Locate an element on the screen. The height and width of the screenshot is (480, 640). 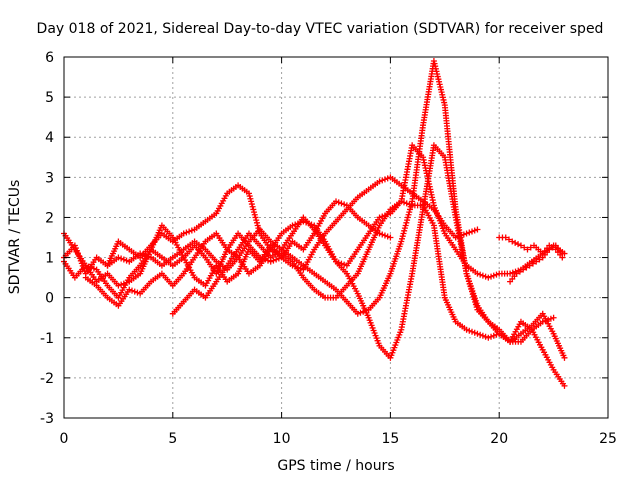
y-tick-label: 2 is located at coordinates (49, 218).